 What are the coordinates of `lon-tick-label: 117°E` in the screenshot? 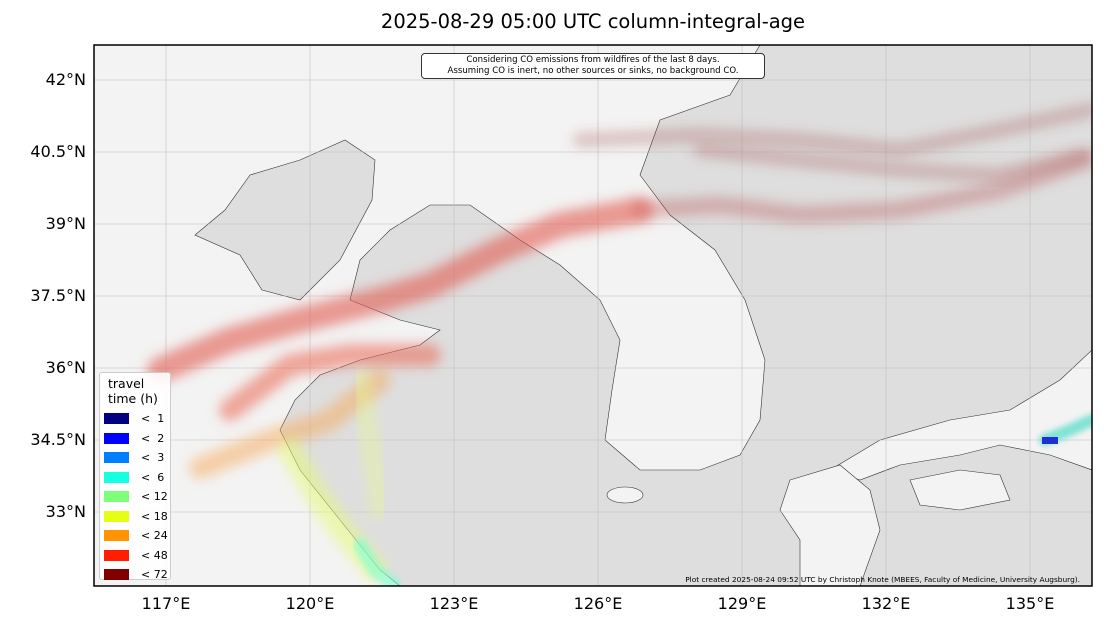 It's located at (166, 603).